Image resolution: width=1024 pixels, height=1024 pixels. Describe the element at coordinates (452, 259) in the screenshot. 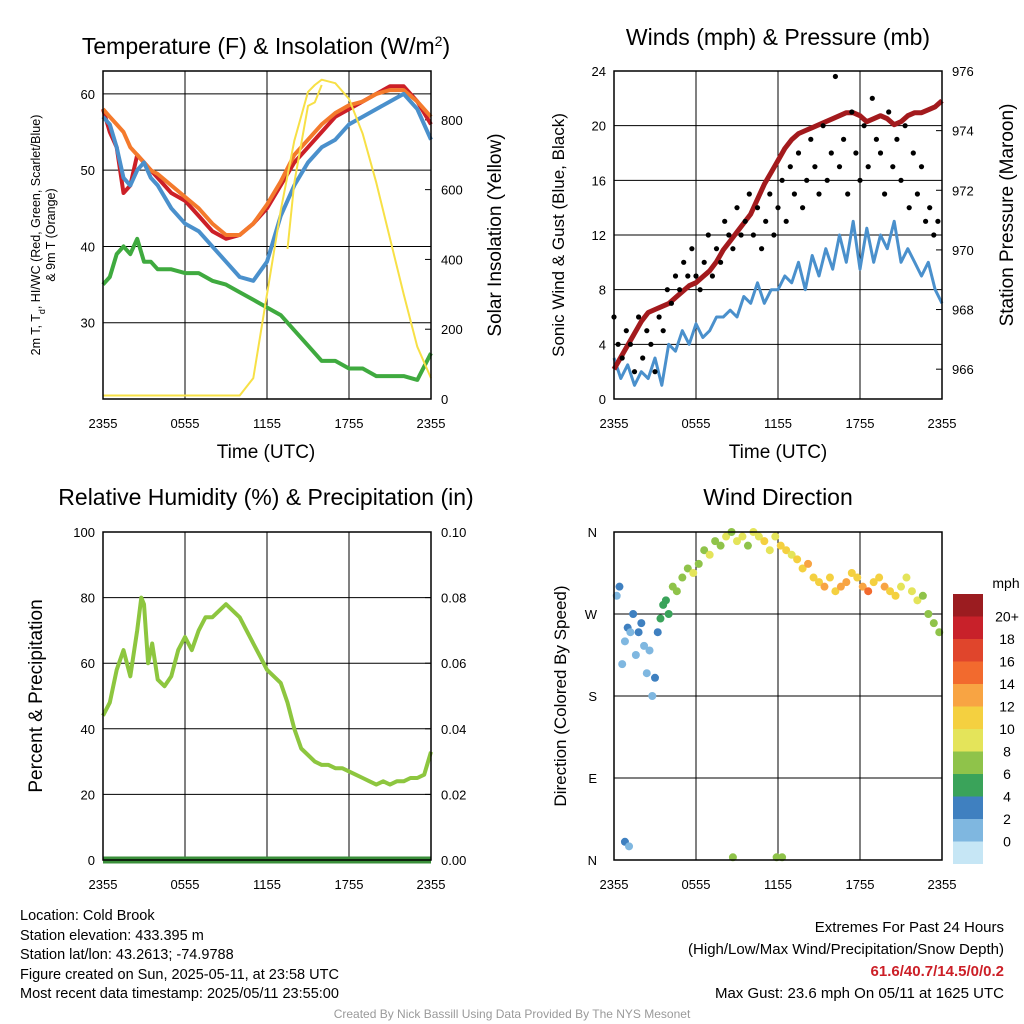

I see `y-right-tick-label: 400` at that location.